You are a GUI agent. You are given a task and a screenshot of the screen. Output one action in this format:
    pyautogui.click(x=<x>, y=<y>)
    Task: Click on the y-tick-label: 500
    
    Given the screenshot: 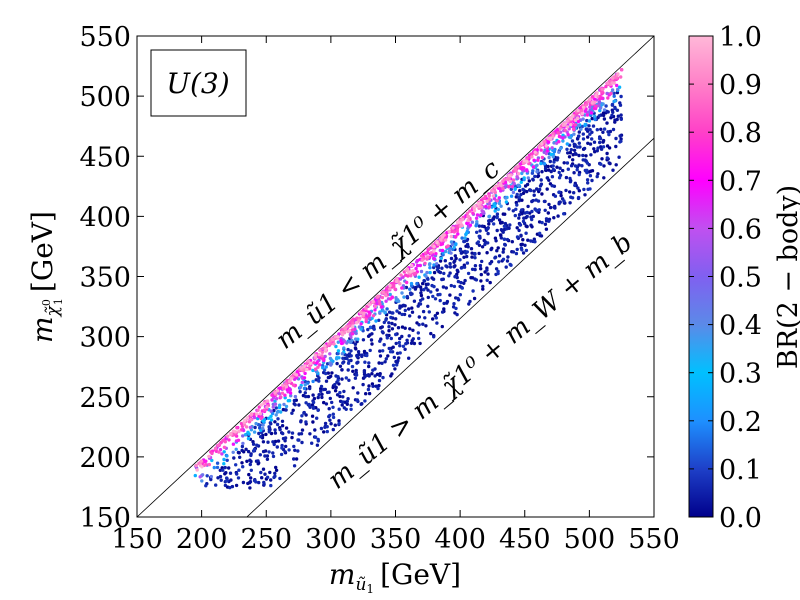 What is the action you would take?
    pyautogui.click(x=105, y=97)
    